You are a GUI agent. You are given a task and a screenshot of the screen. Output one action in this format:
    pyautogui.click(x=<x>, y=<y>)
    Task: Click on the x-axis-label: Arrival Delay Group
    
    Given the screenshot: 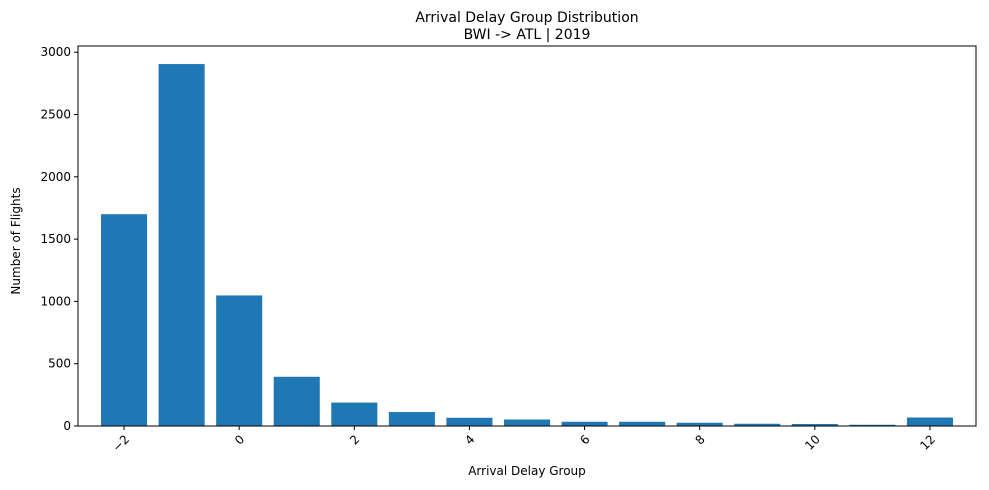 What is the action you would take?
    pyautogui.click(x=527, y=471)
    